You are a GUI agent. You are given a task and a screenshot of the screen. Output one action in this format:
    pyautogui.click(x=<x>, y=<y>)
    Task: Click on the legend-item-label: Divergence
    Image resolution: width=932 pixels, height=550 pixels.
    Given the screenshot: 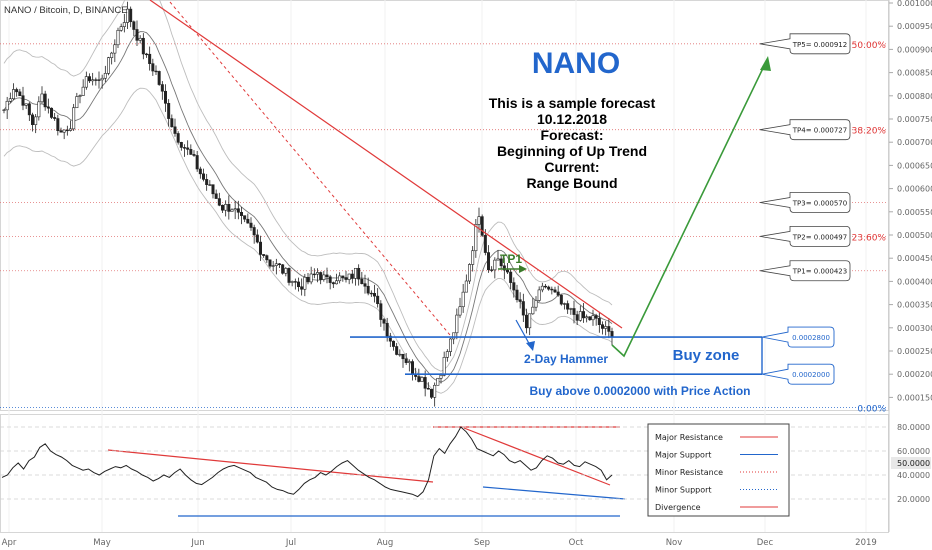 What is the action you would take?
    pyautogui.click(x=678, y=507)
    